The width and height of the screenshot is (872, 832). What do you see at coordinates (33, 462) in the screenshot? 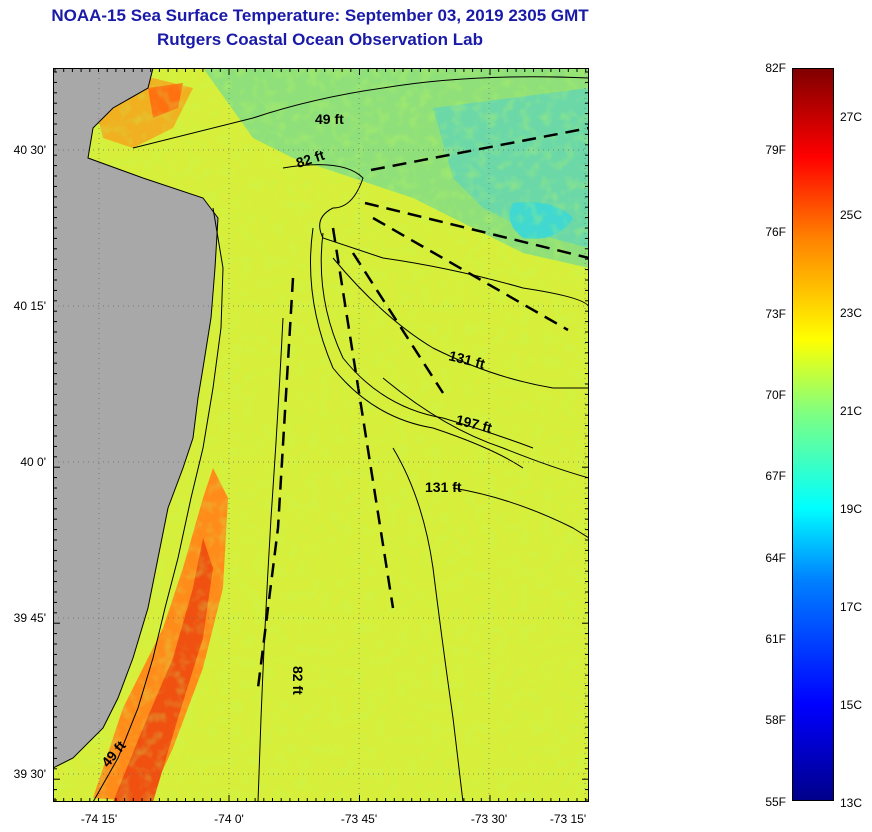
I see `lat-label-40-0: 40 0'` at bounding box center [33, 462].